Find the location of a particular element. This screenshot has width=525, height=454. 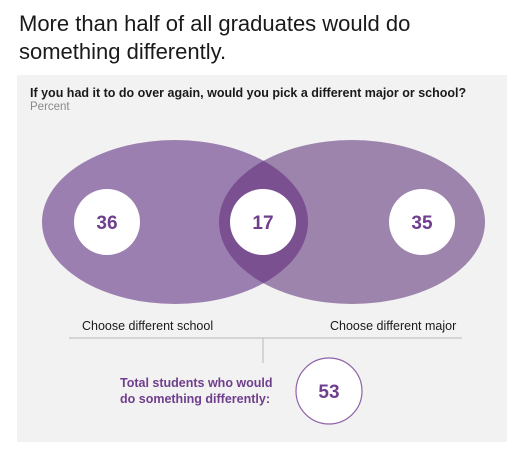

left-value-circle is located at coordinates (107, 222).